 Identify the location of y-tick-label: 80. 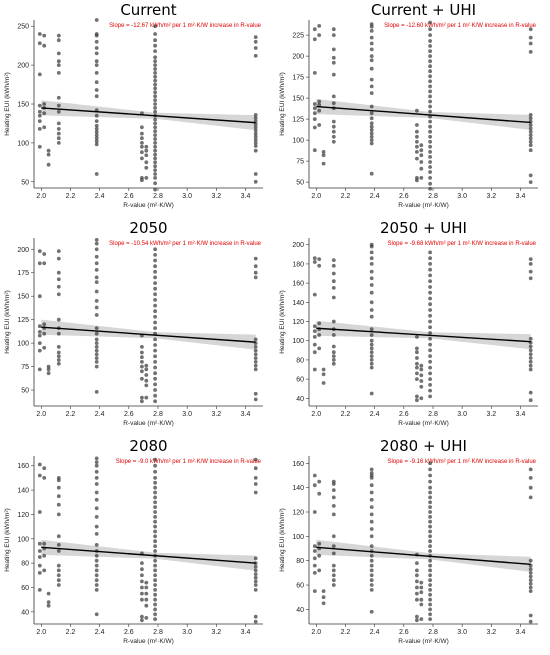
(25, 564).